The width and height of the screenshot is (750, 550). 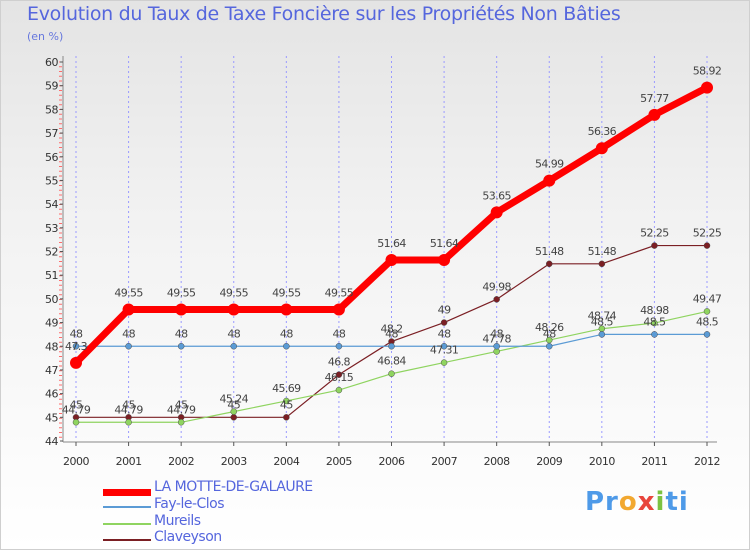 I want to click on proxiti-logo: Proxiti, so click(x=637, y=502).